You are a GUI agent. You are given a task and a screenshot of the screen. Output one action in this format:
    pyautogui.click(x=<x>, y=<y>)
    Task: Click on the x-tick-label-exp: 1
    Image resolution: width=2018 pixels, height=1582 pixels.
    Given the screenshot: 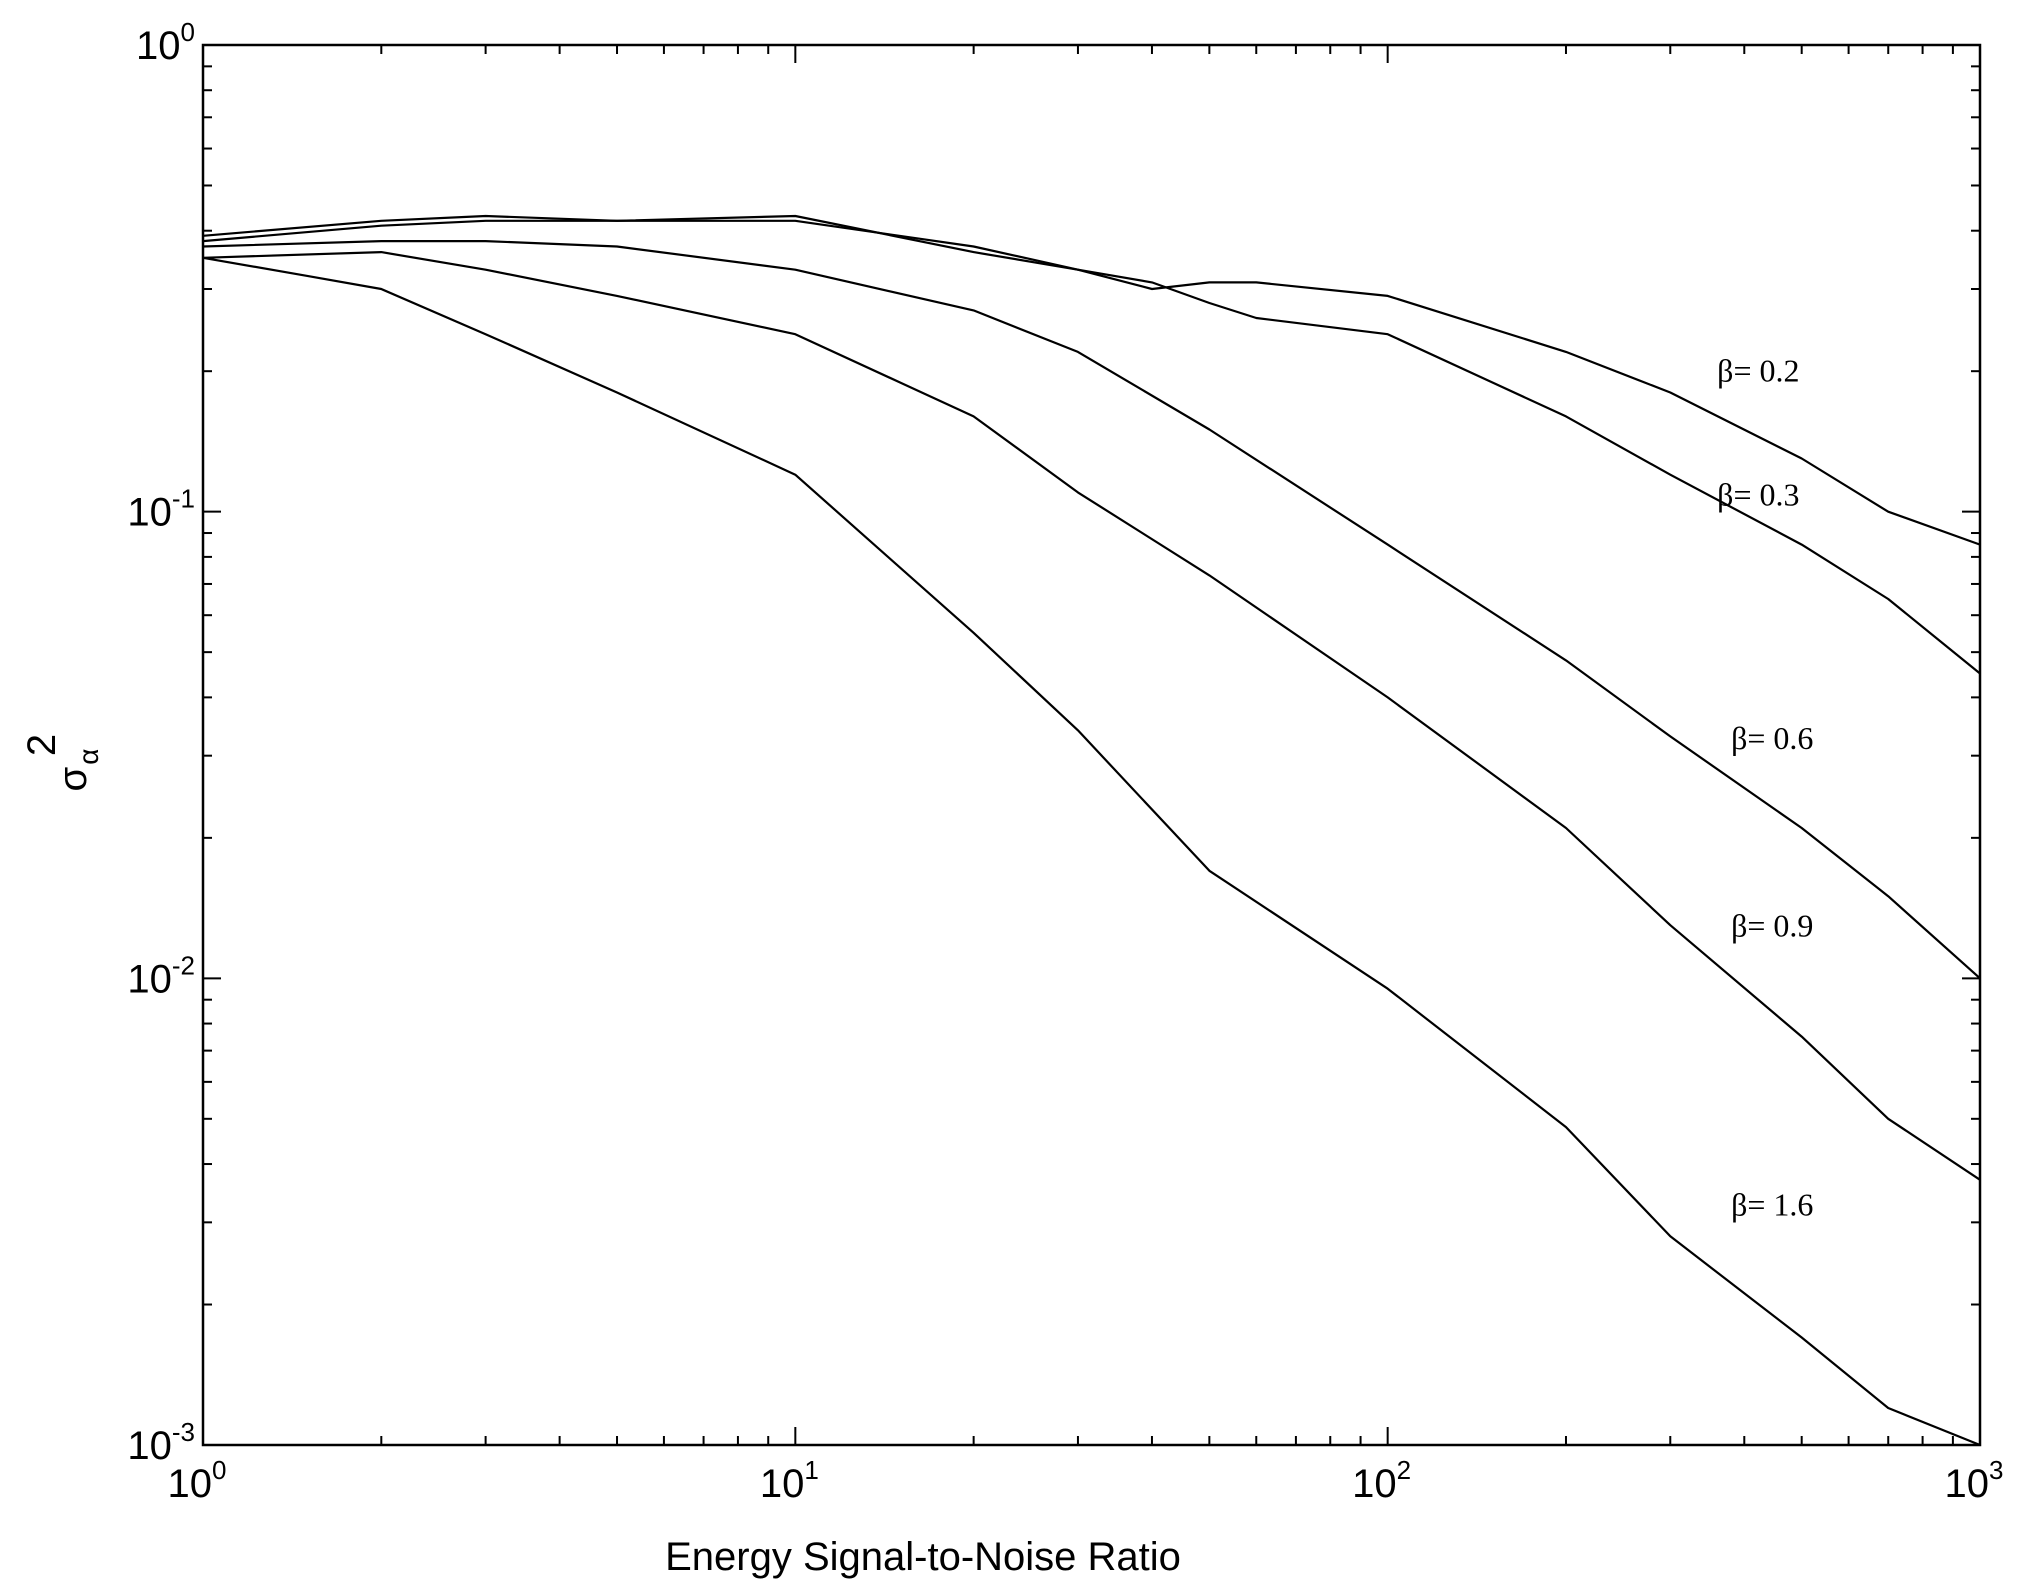 What is the action you would take?
    pyautogui.click(x=811, y=1470)
    